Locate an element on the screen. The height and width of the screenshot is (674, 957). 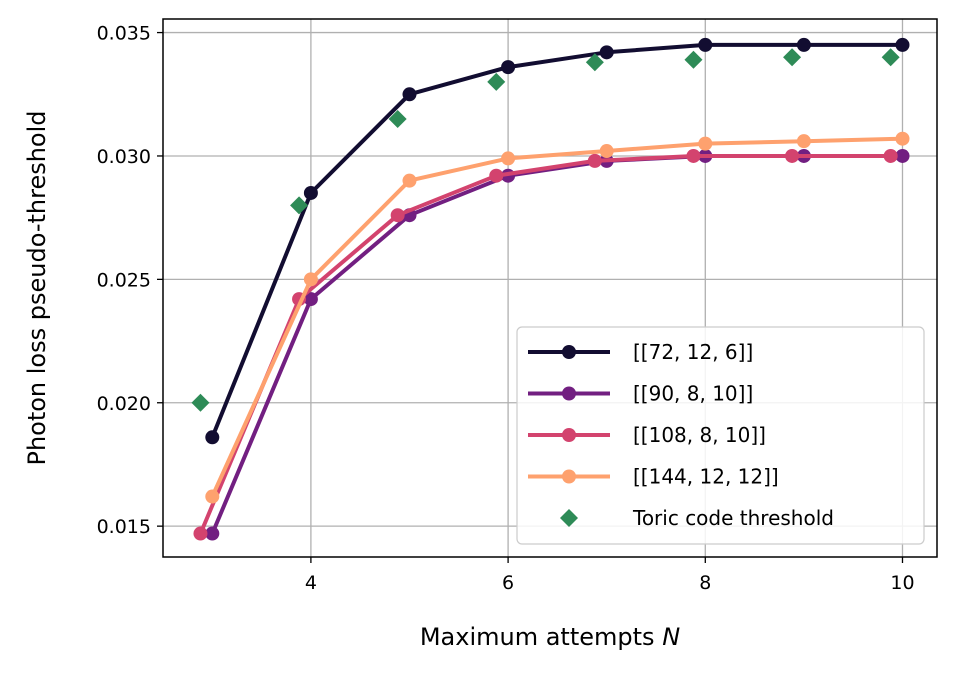
legend-label: Toric code threshold is located at coordinates (733, 518).